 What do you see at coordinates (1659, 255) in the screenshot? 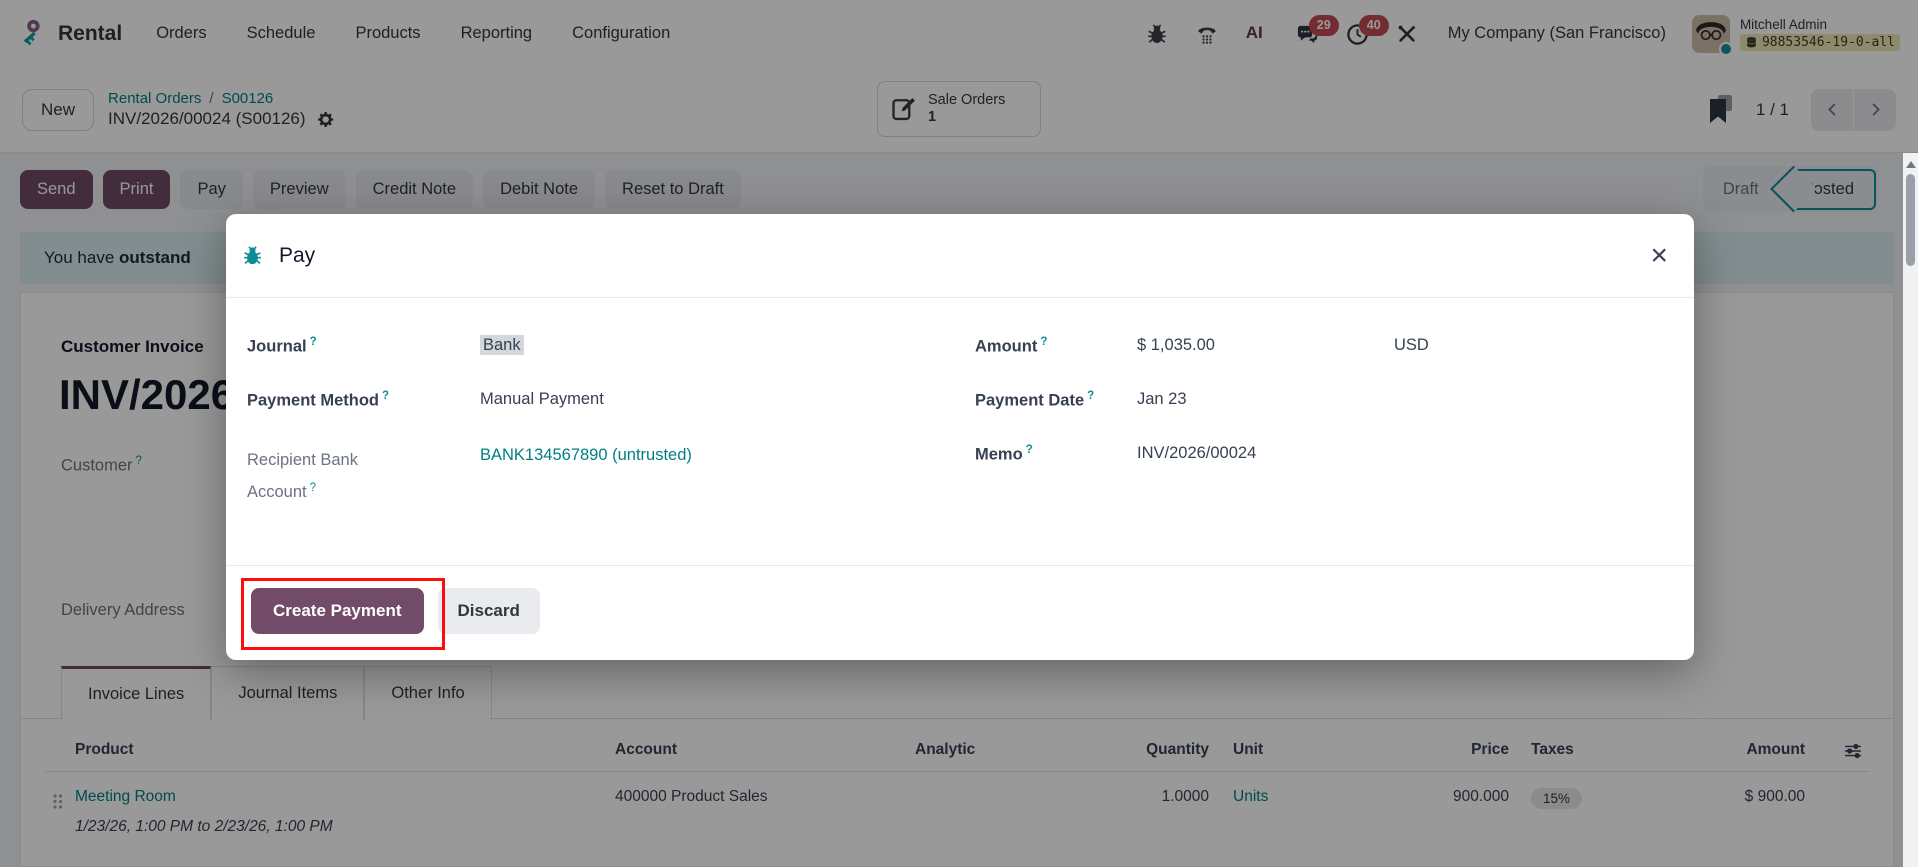
I see `close-icon: ×` at bounding box center [1659, 255].